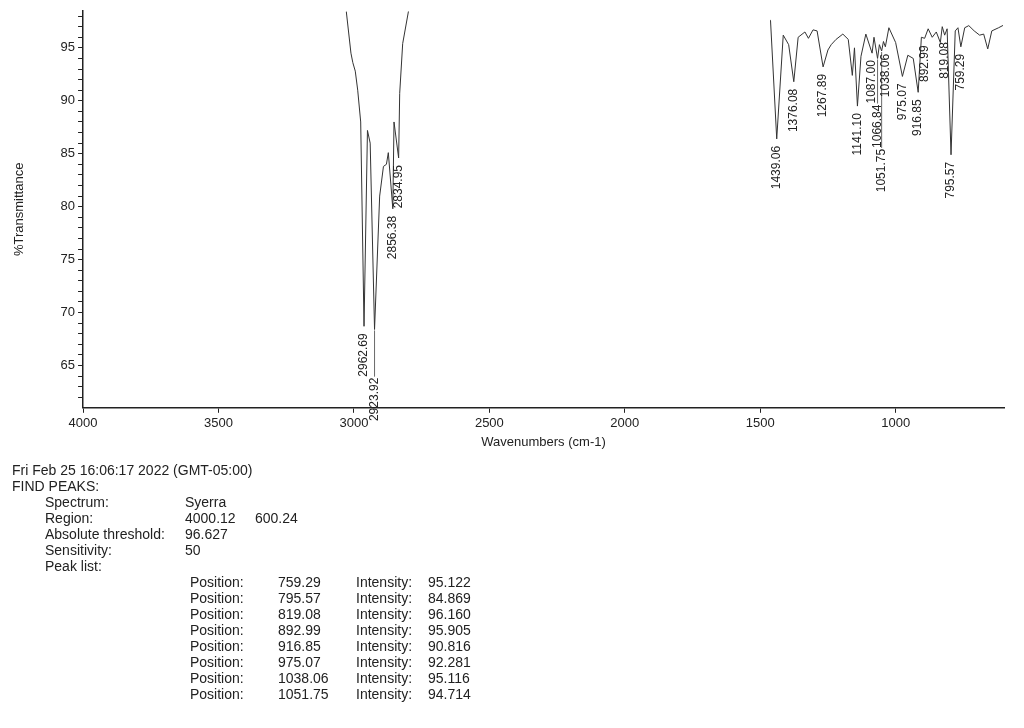 This screenshot has width=1024, height=728. Describe the element at coordinates (917, 117) in the screenshot. I see `annotation: 916.85` at that location.